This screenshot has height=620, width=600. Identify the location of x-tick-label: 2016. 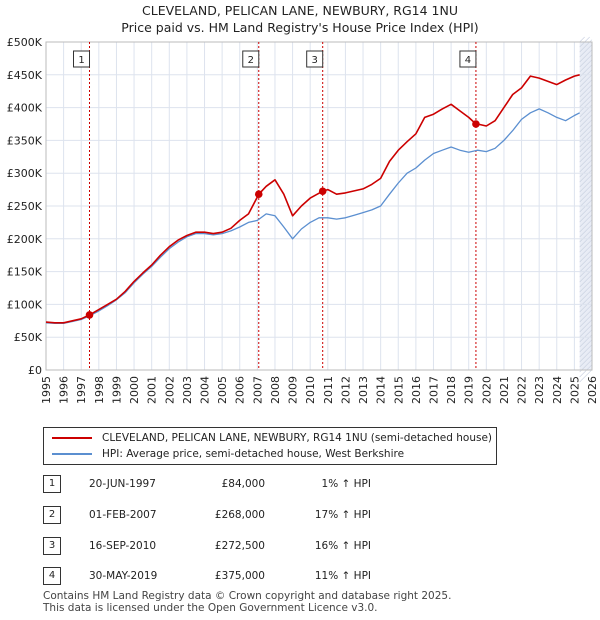
(416, 390).